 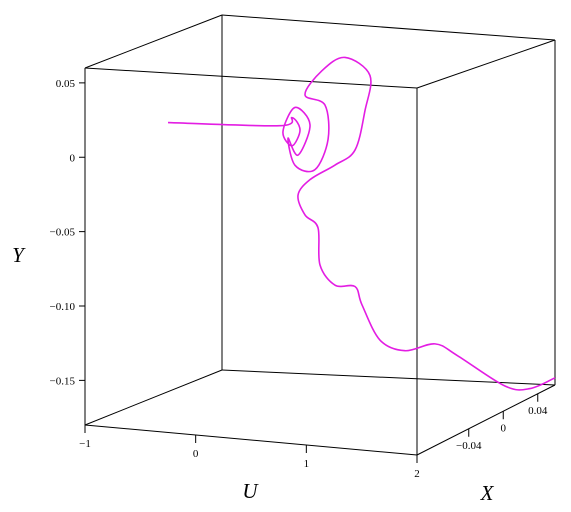 I want to click on x-tick-label: 0, so click(x=504, y=428).